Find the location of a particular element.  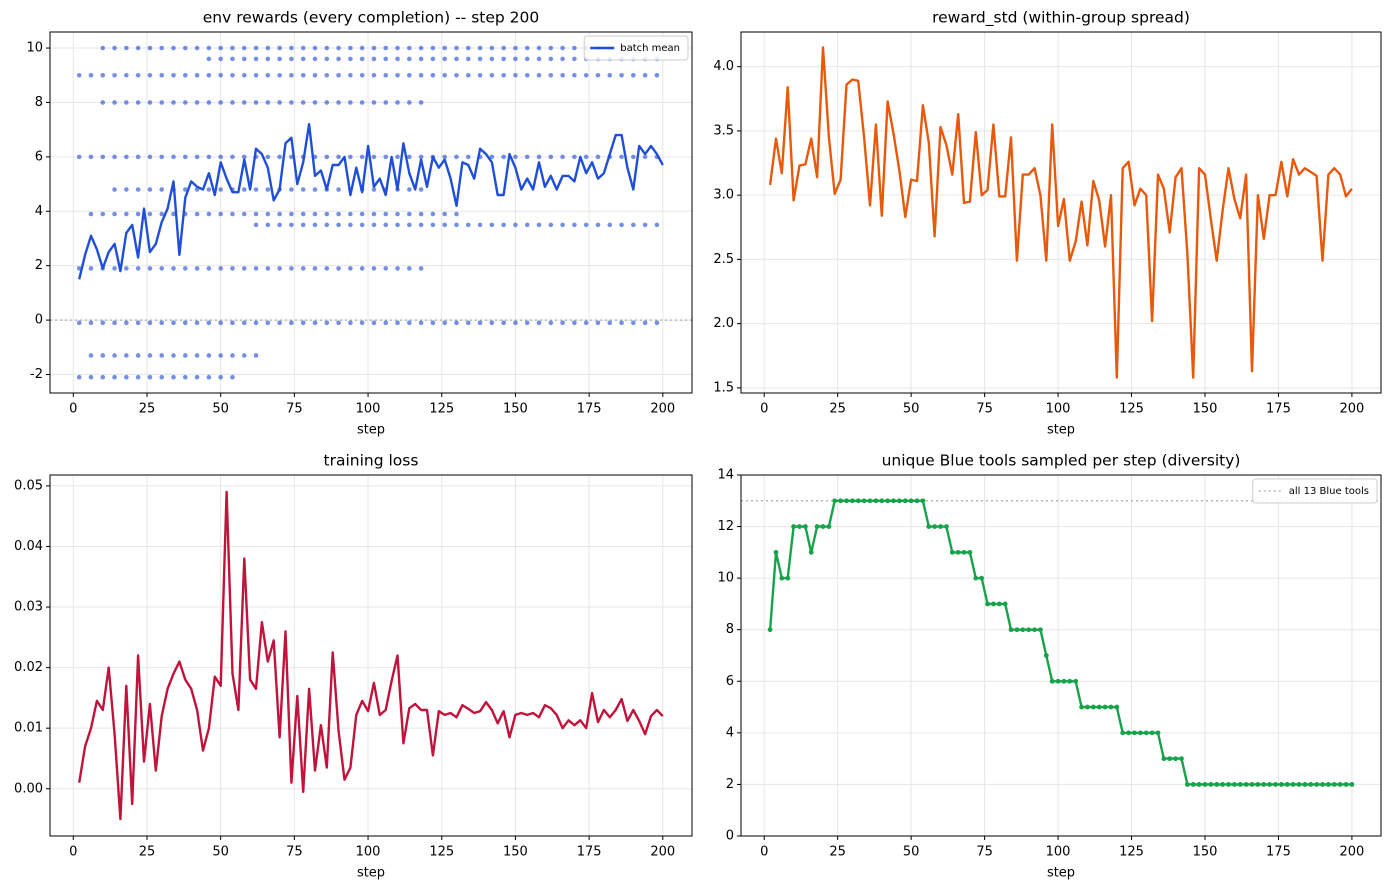

x-tick-label: 200 is located at coordinates (1351, 852).